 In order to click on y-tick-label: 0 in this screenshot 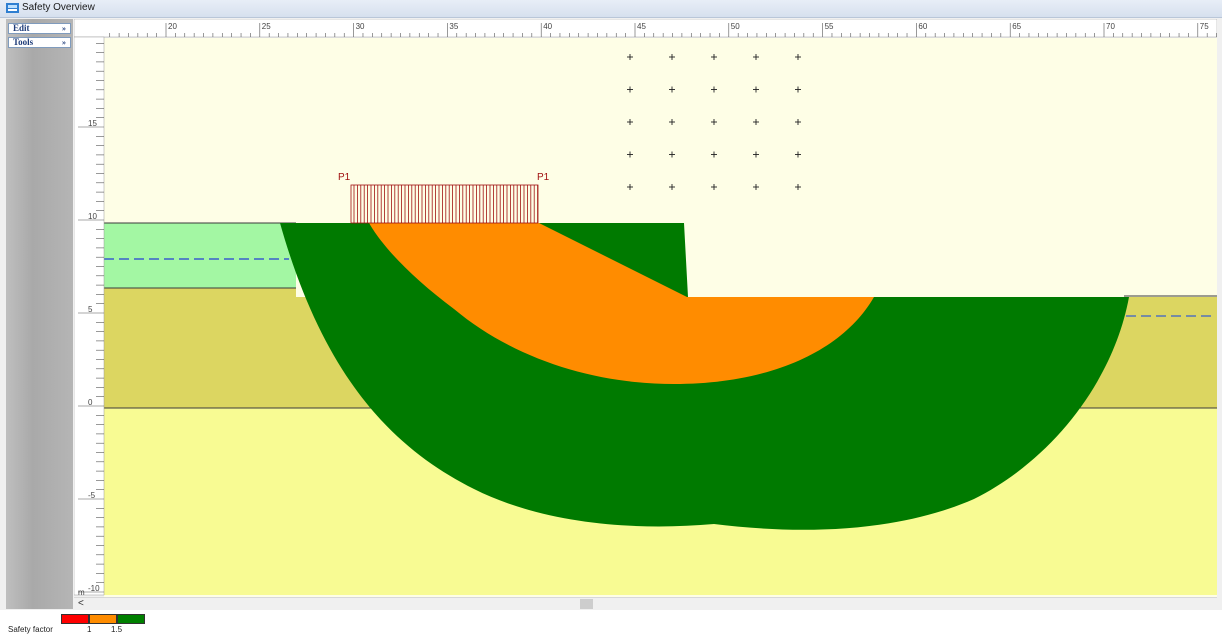, I will do `click(90, 402)`.